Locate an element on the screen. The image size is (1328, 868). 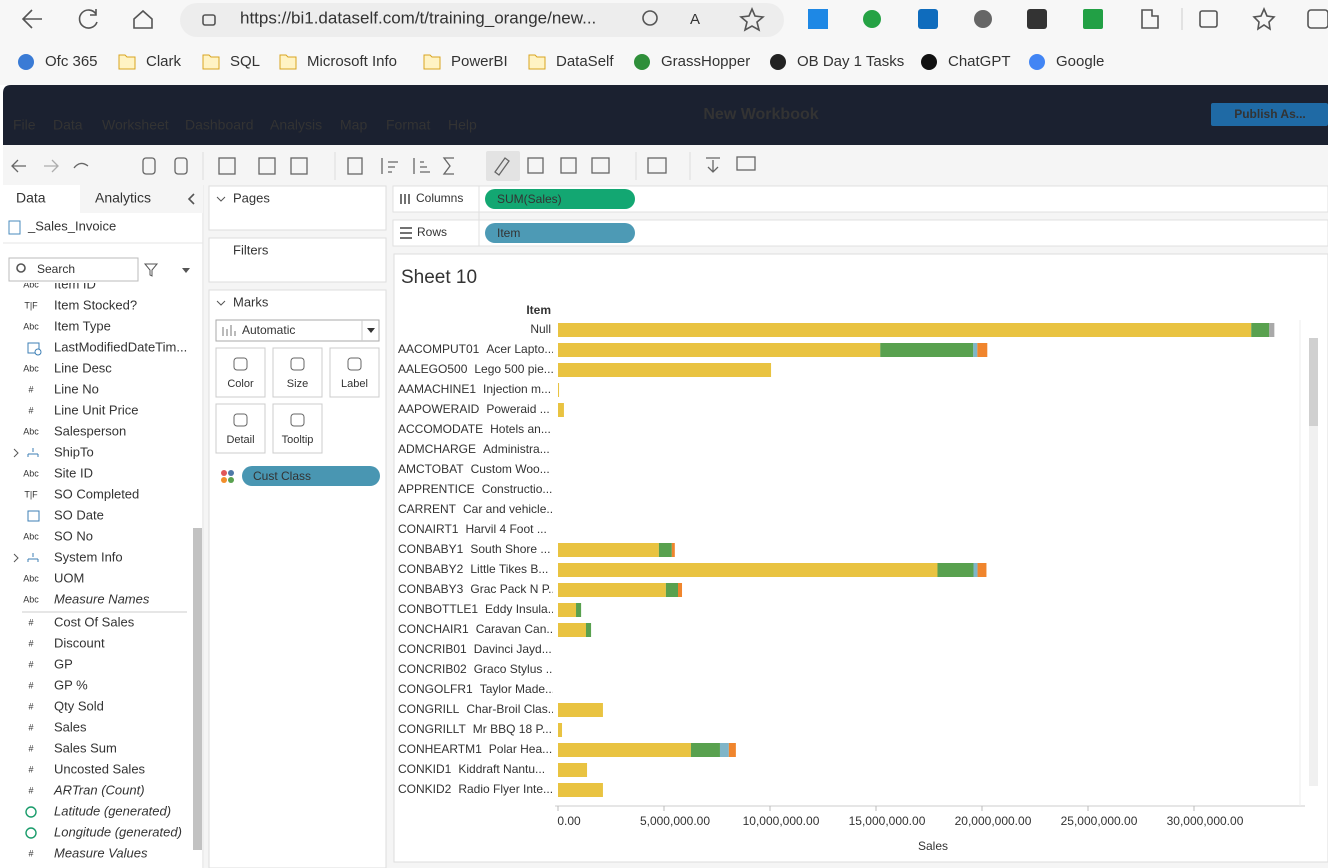
field: Latitude (generated) is located at coordinates (112, 810).